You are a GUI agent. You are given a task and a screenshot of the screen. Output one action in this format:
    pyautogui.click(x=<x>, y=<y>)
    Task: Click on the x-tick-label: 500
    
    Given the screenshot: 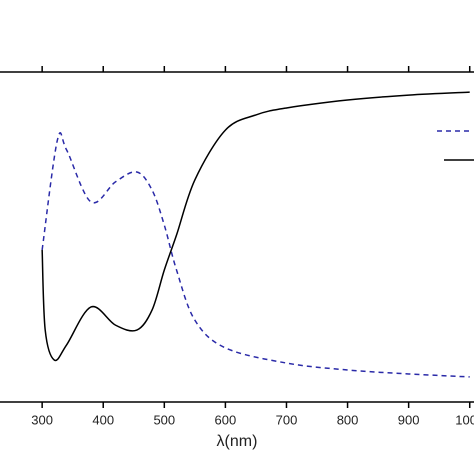 What is the action you would take?
    pyautogui.click(x=164, y=419)
    